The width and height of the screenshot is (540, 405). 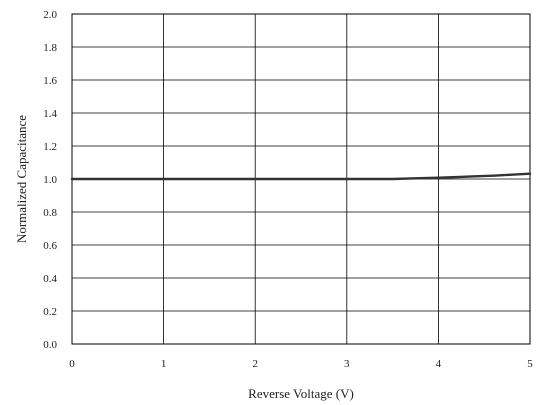 What do you see at coordinates (50, 114) in the screenshot?
I see `y-tick-label-7: 1.4` at bounding box center [50, 114].